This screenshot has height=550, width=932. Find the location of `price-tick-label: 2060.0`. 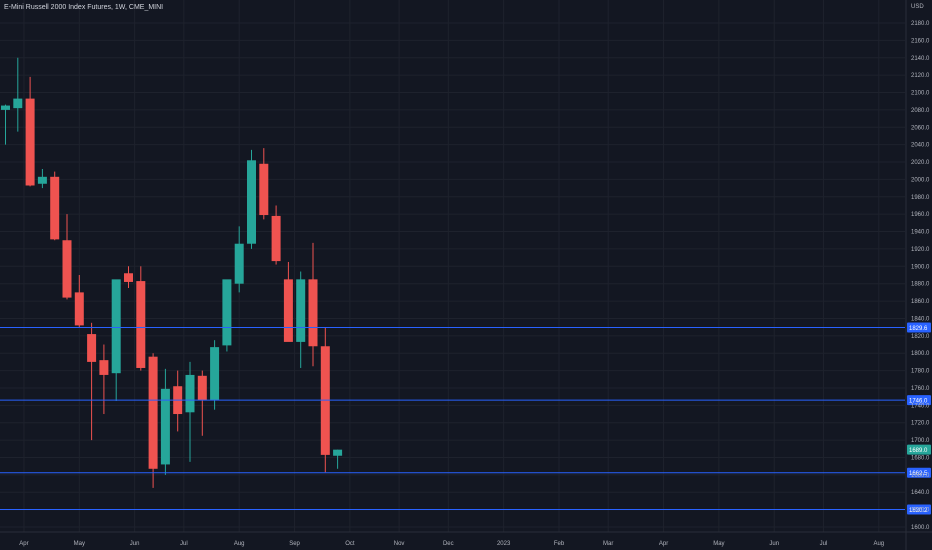

price-tick-label: 2060.0 is located at coordinates (920, 128).